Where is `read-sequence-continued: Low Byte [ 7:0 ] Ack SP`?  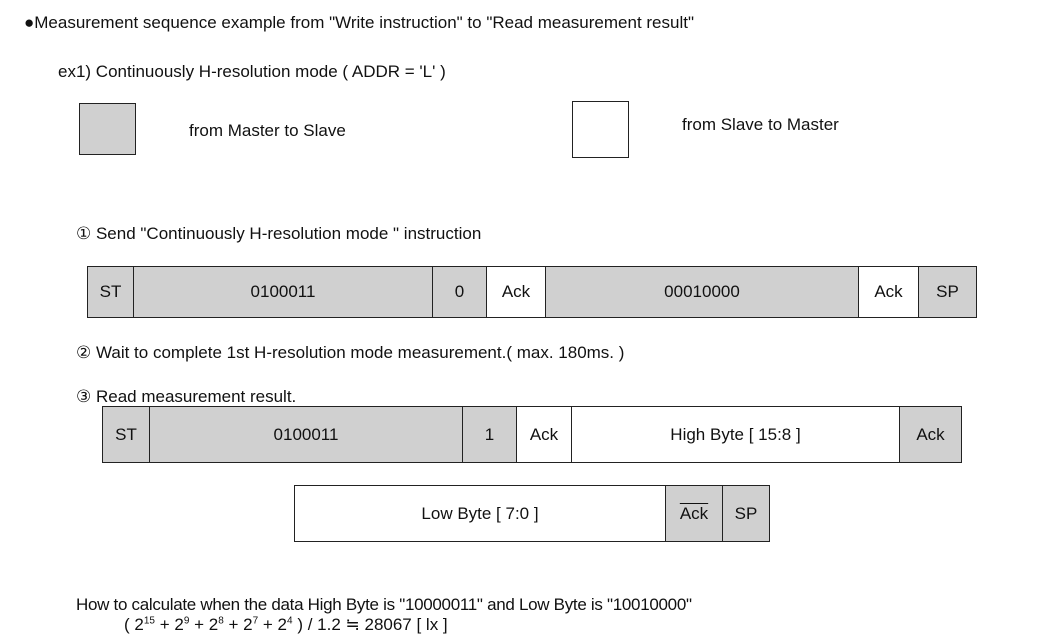 read-sequence-continued: Low Byte [ 7:0 ] Ack SP is located at coordinates (532, 513).